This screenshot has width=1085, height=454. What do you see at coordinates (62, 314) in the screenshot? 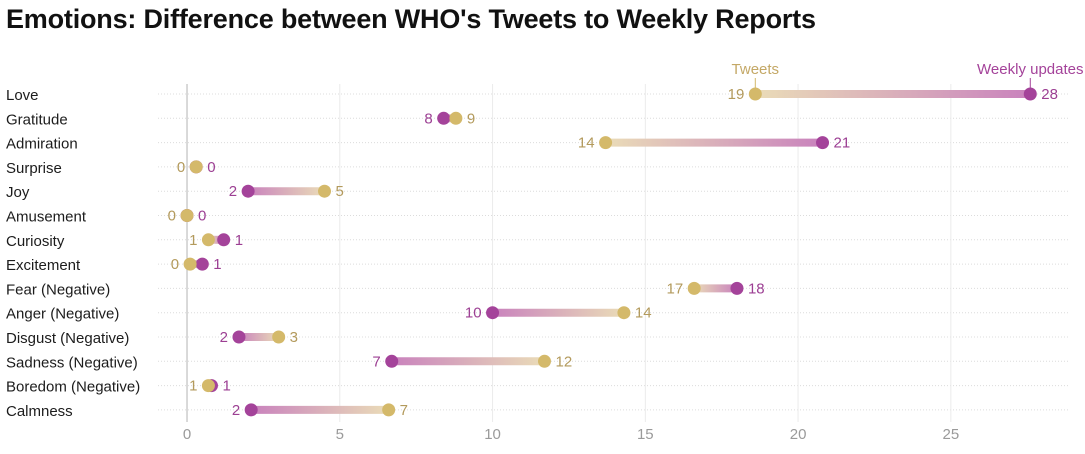
I see `category-label: Anger (Negative)` at bounding box center [62, 314].